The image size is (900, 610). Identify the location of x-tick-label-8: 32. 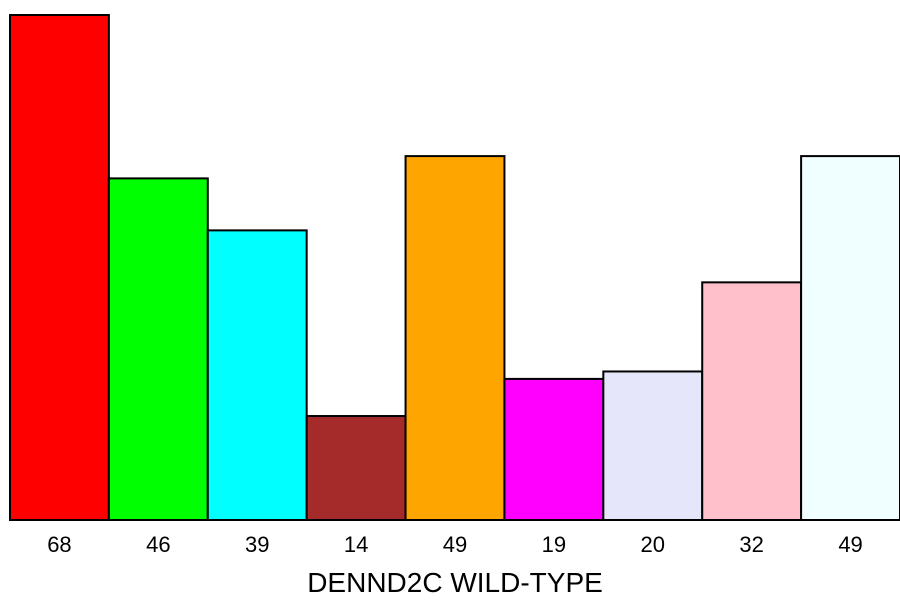
(751, 544).